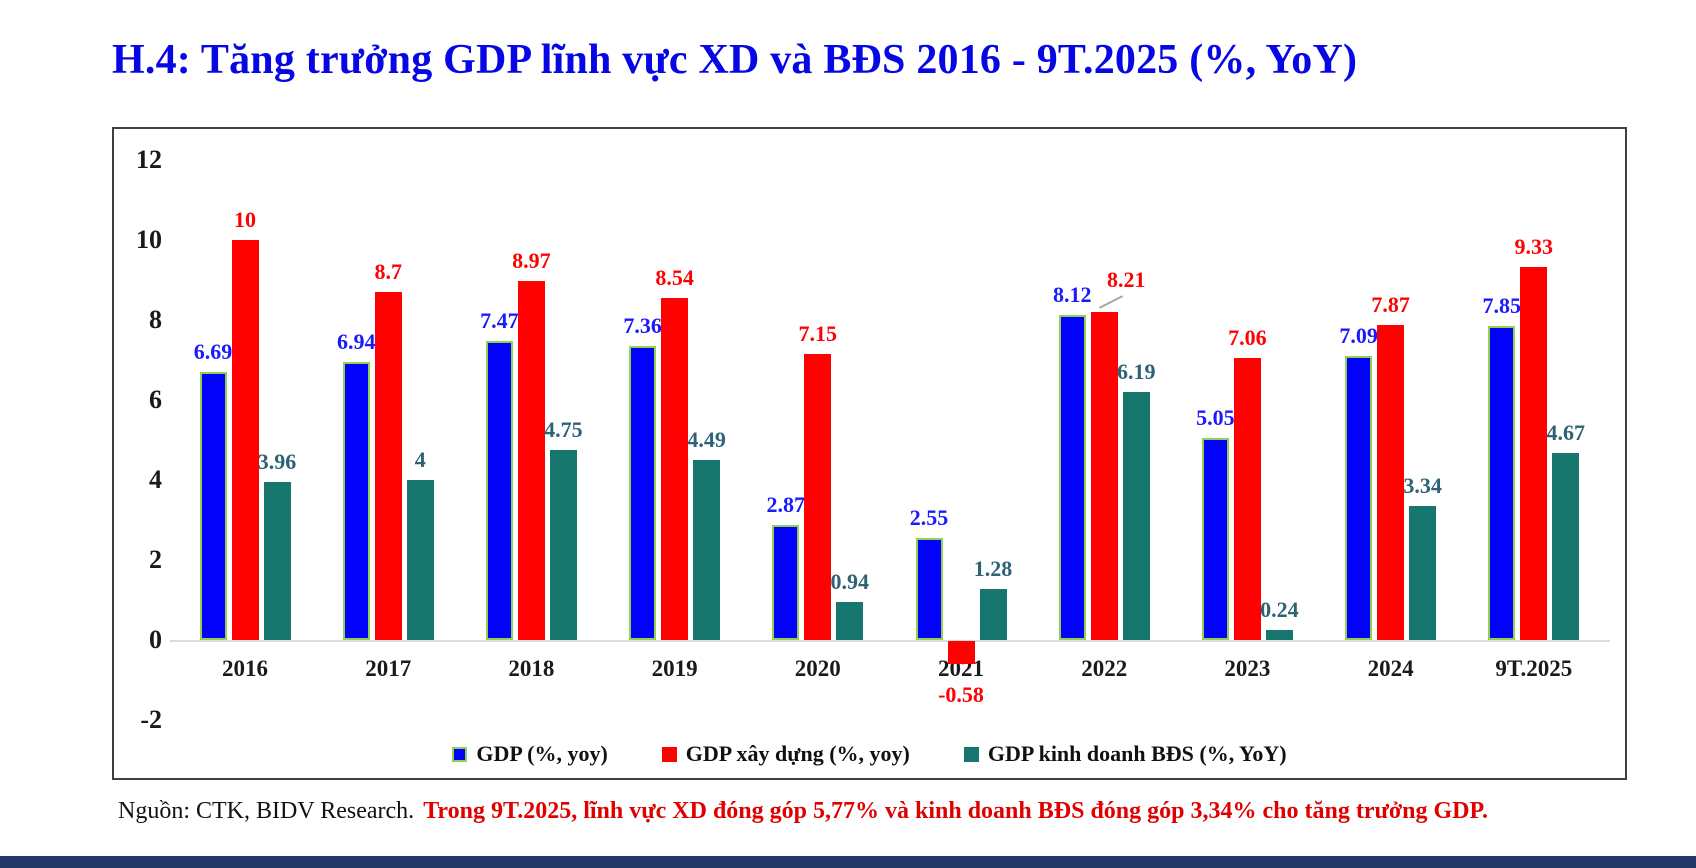 This screenshot has height=868, width=1696. Describe the element at coordinates (155, 639) in the screenshot. I see `y-axis-tick: 0` at that location.